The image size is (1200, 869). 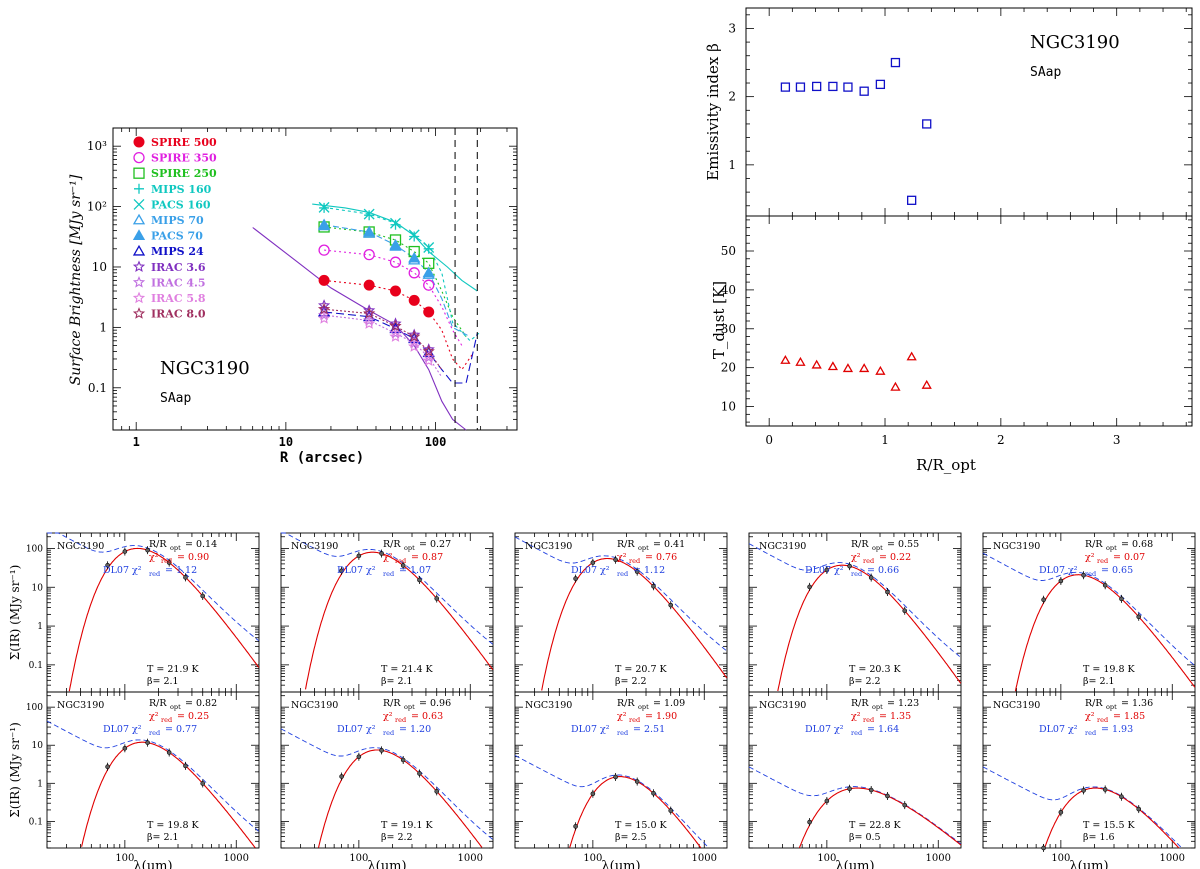 What do you see at coordinates (1117, 440) in the screenshot?
I see `tdust-x-tick-label: 3` at bounding box center [1117, 440].